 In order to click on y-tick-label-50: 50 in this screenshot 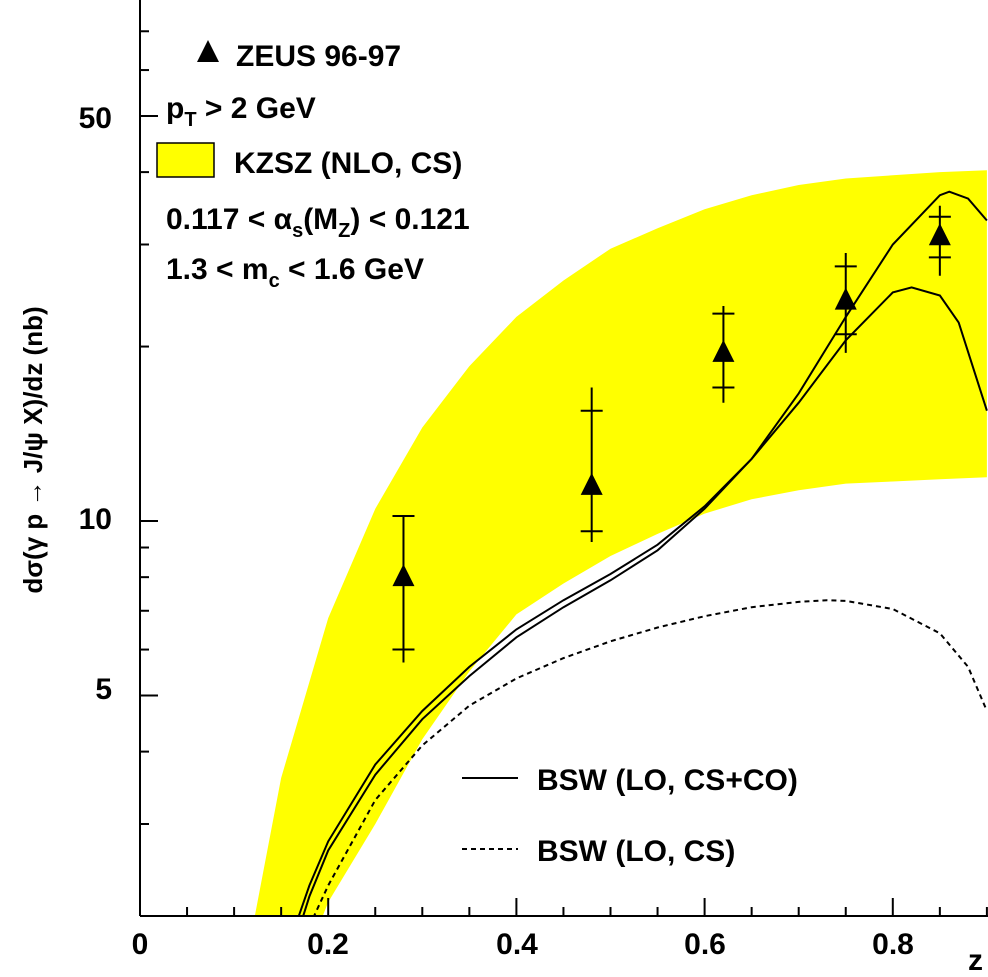, I will do `click(95, 118)`.